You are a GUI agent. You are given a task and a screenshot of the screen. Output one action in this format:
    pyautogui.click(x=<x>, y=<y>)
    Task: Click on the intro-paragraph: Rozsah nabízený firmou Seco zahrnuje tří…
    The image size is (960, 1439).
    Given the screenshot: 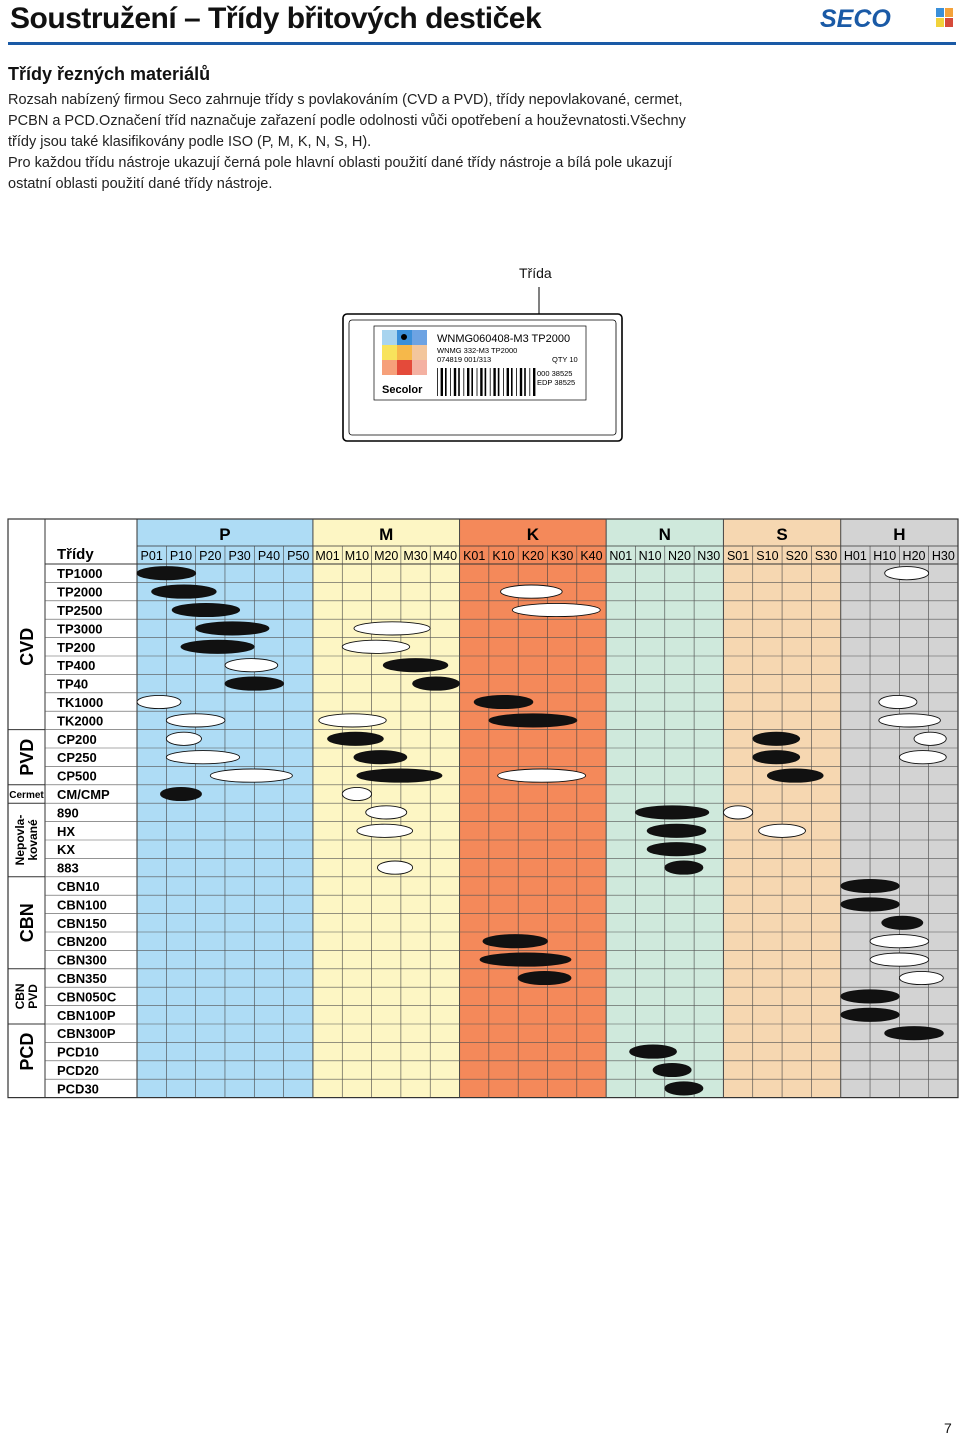 What is the action you would take?
    pyautogui.click(x=347, y=121)
    